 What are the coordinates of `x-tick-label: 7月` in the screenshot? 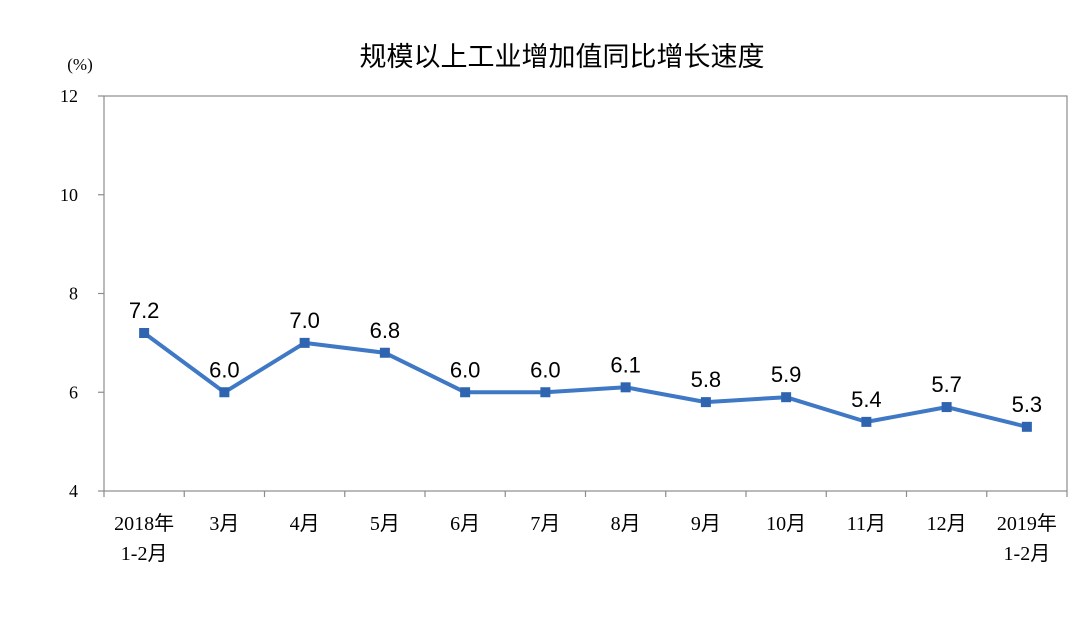 It's located at (545, 524).